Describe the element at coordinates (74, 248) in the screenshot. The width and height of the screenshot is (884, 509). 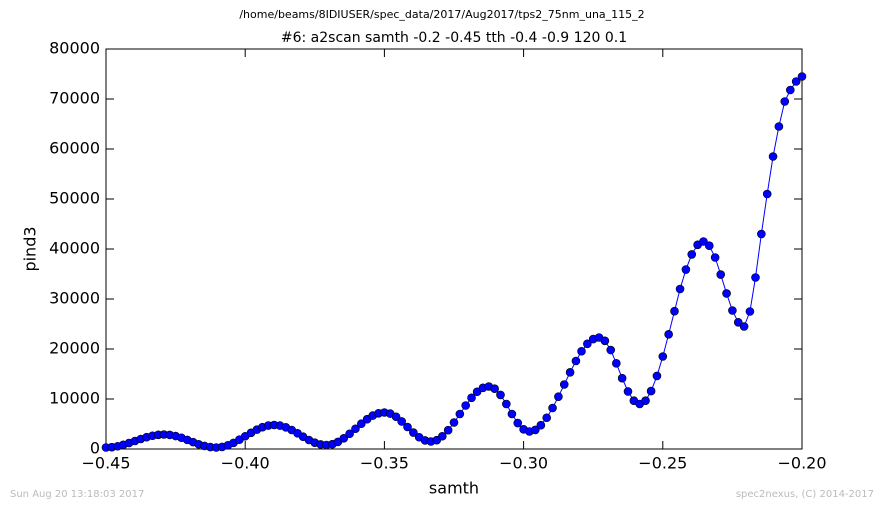
I see `y-tick-label: 40000` at that location.